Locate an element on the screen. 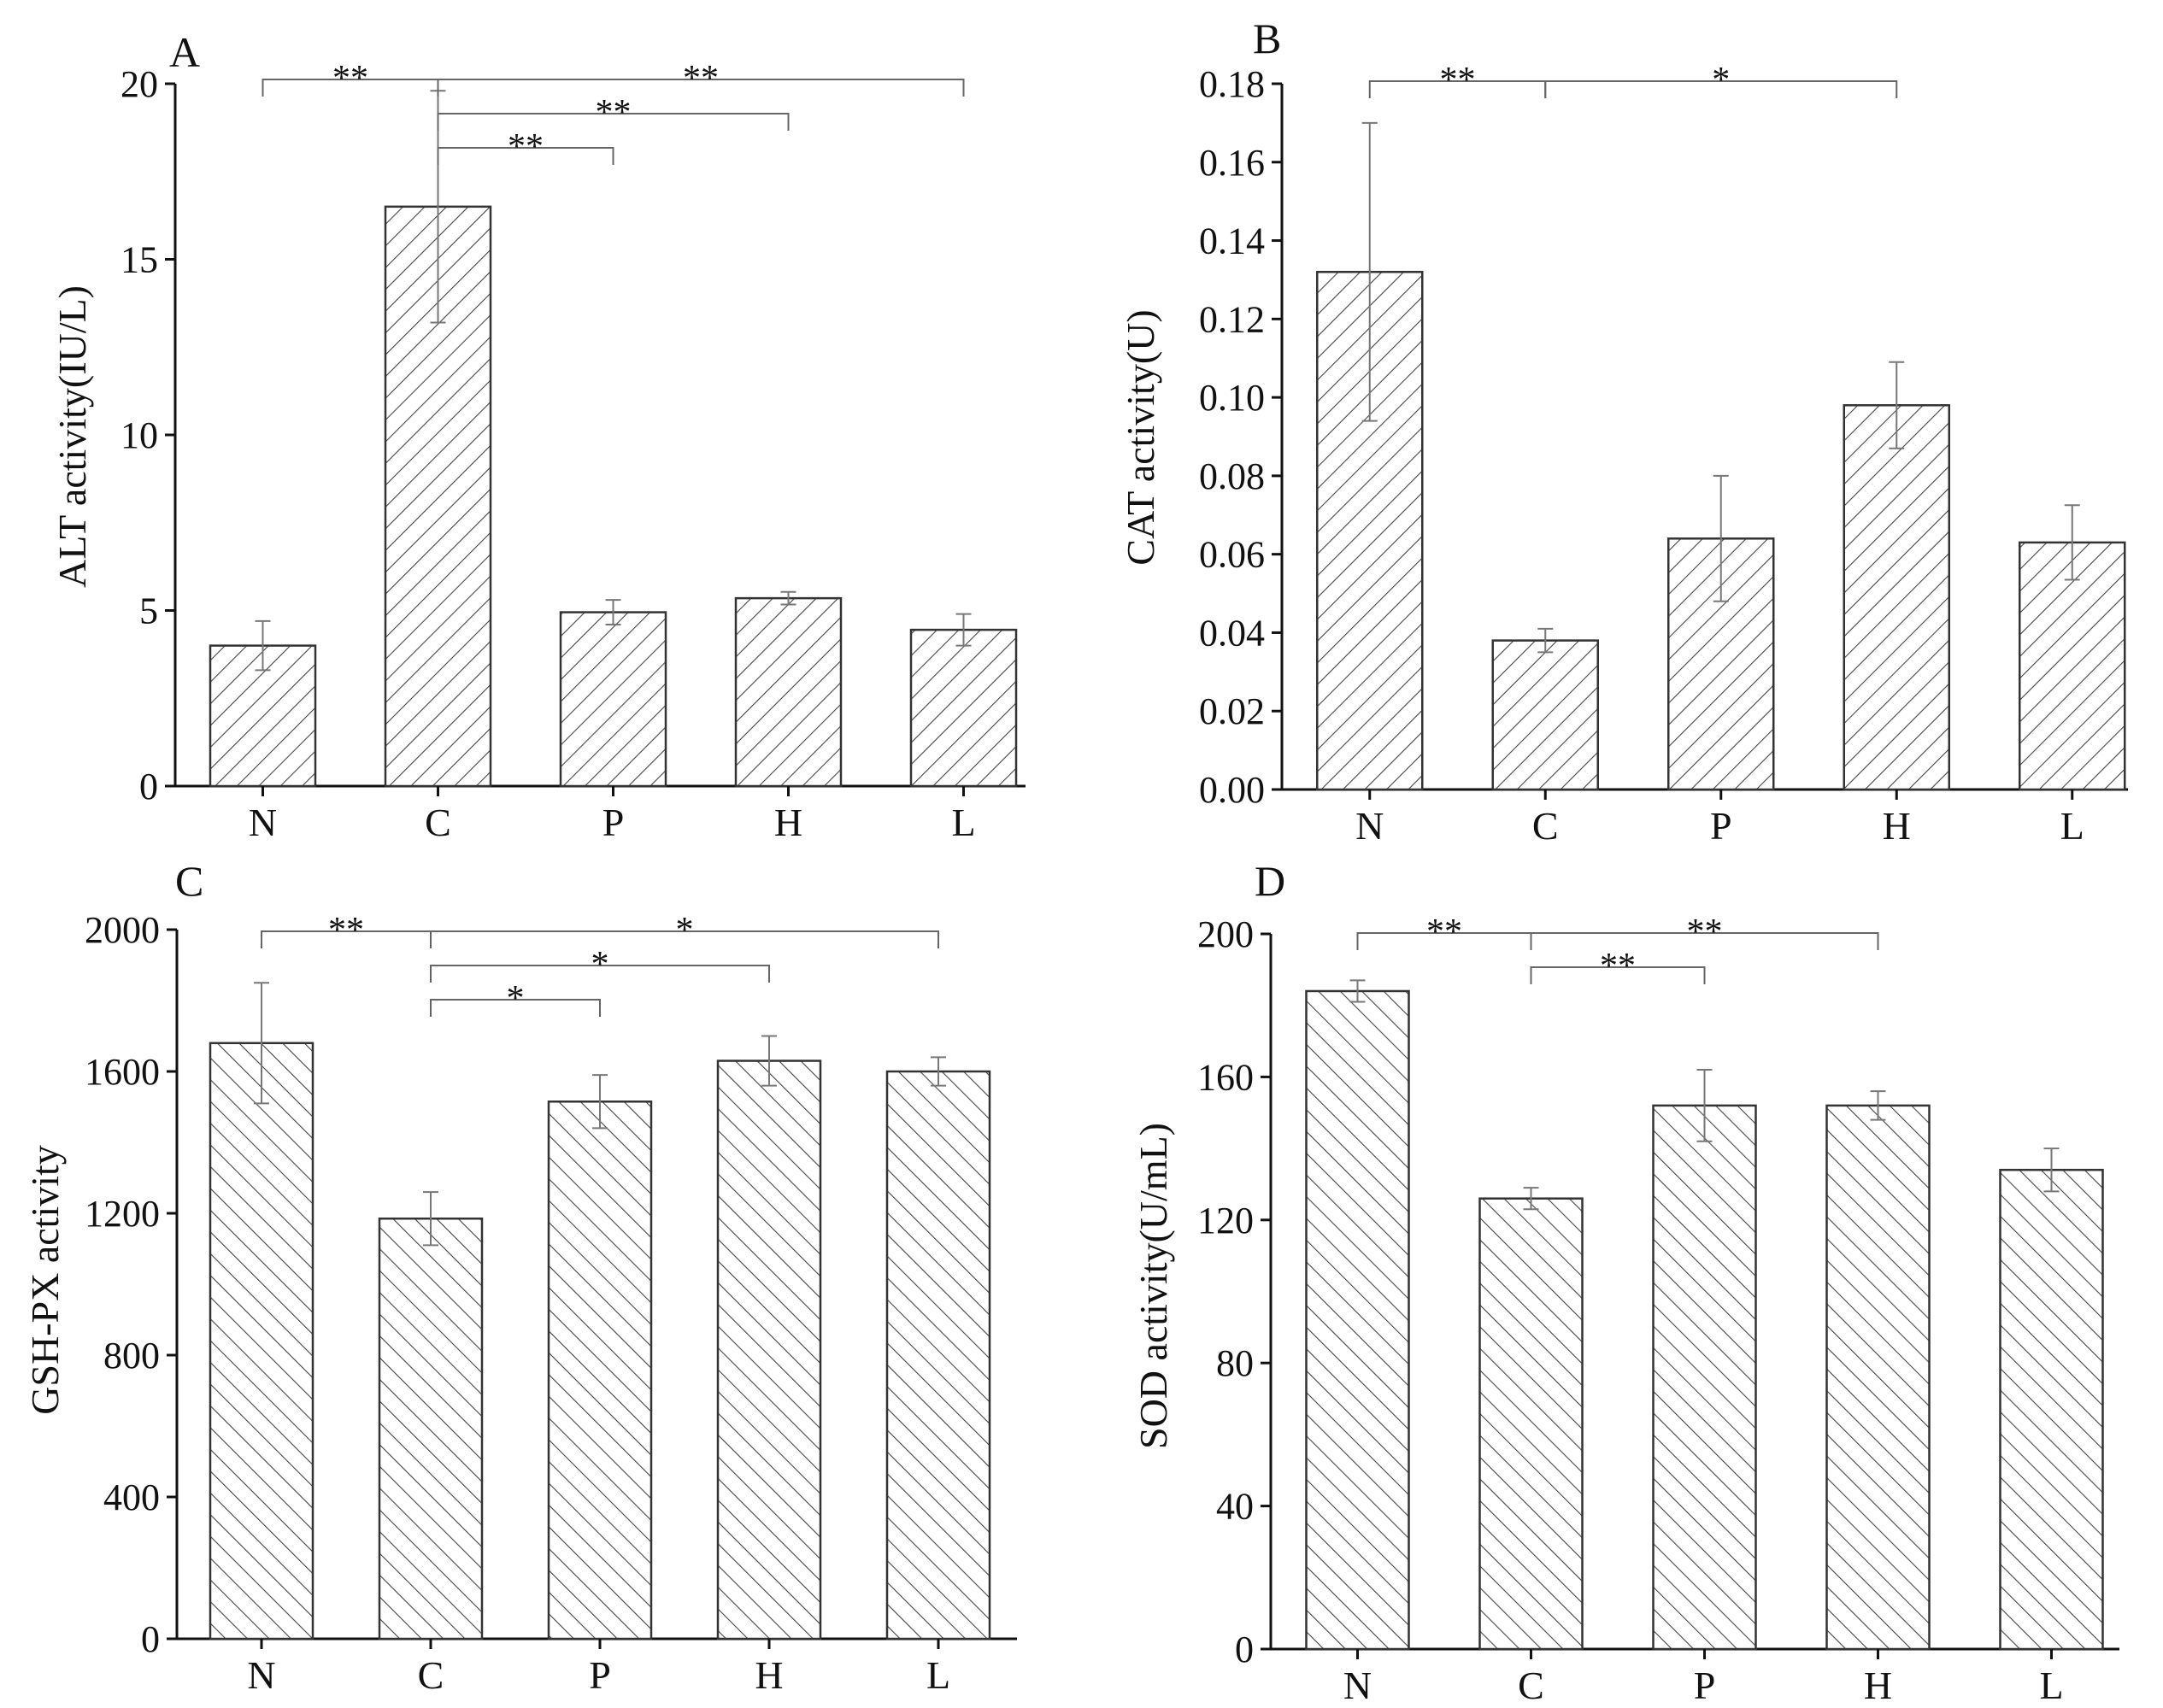  panel-d-y-tick-label: 120 is located at coordinates (1225, 1220).